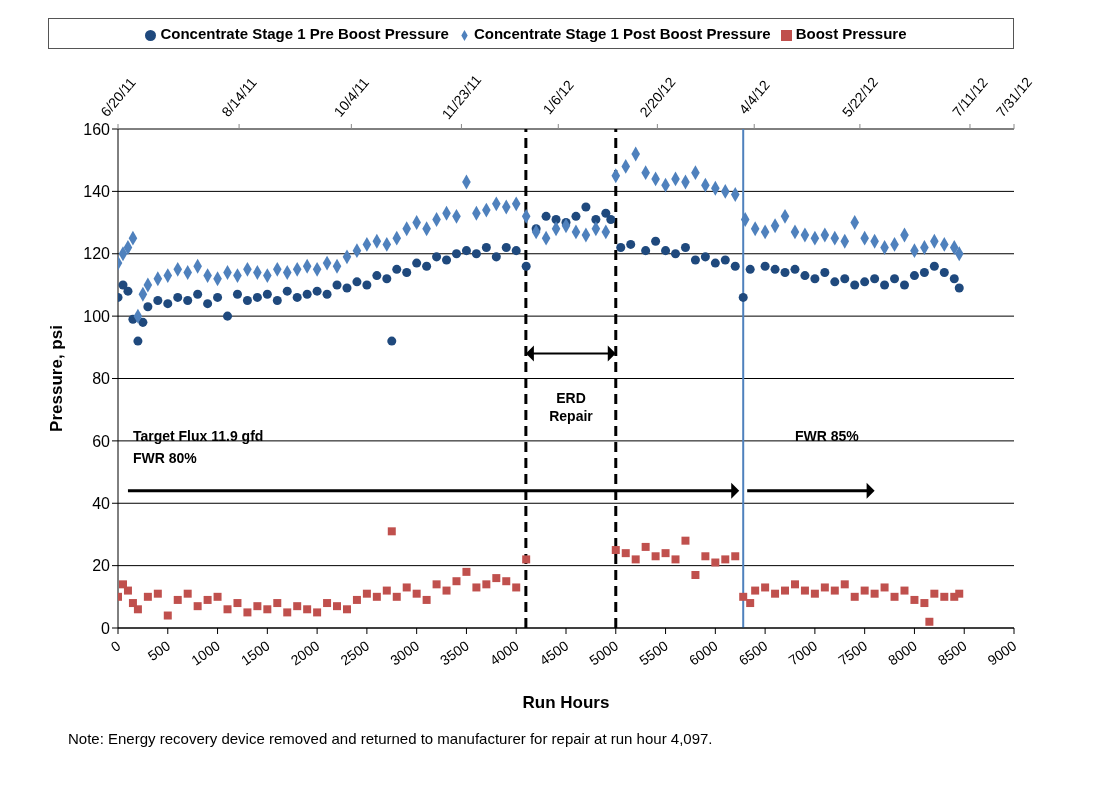 The width and height of the screenshot is (1102, 806). Describe the element at coordinates (115, 646) in the screenshot. I see `x-tick-label: 0` at that location.